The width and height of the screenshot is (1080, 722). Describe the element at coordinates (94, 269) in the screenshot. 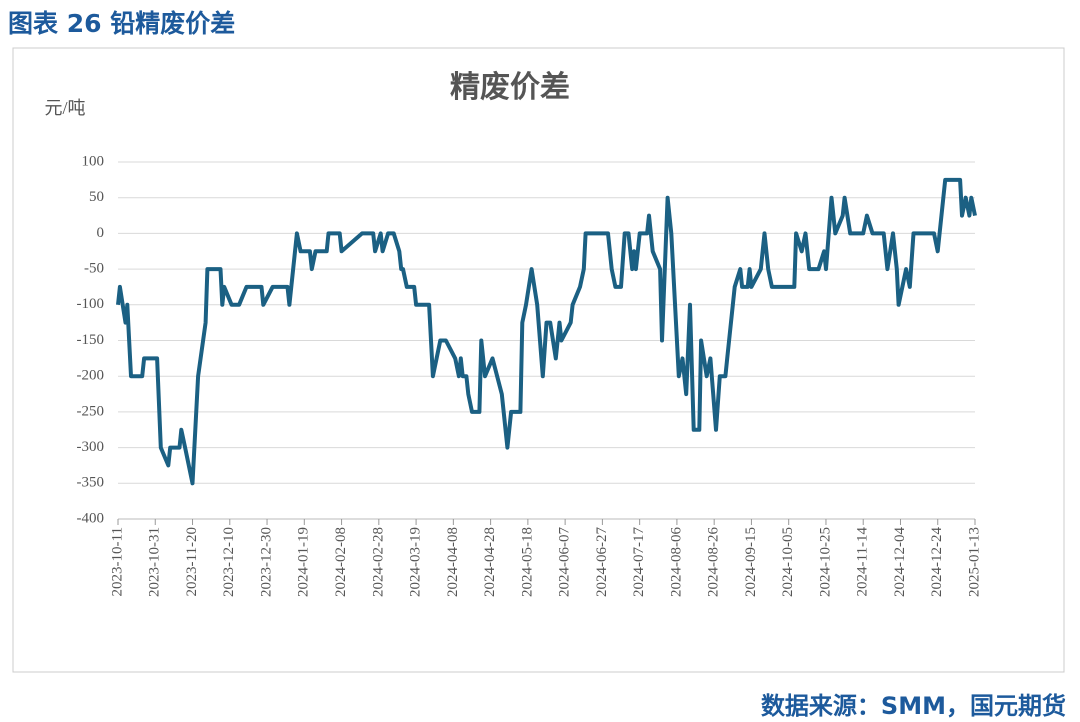

I see `y-tick-label: -50` at that location.